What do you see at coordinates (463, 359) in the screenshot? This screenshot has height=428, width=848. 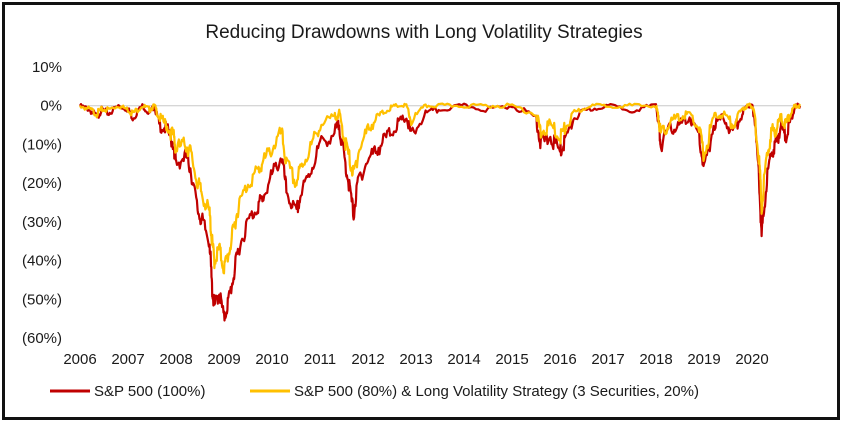 I see `x-tick-label: 2014` at bounding box center [463, 359].